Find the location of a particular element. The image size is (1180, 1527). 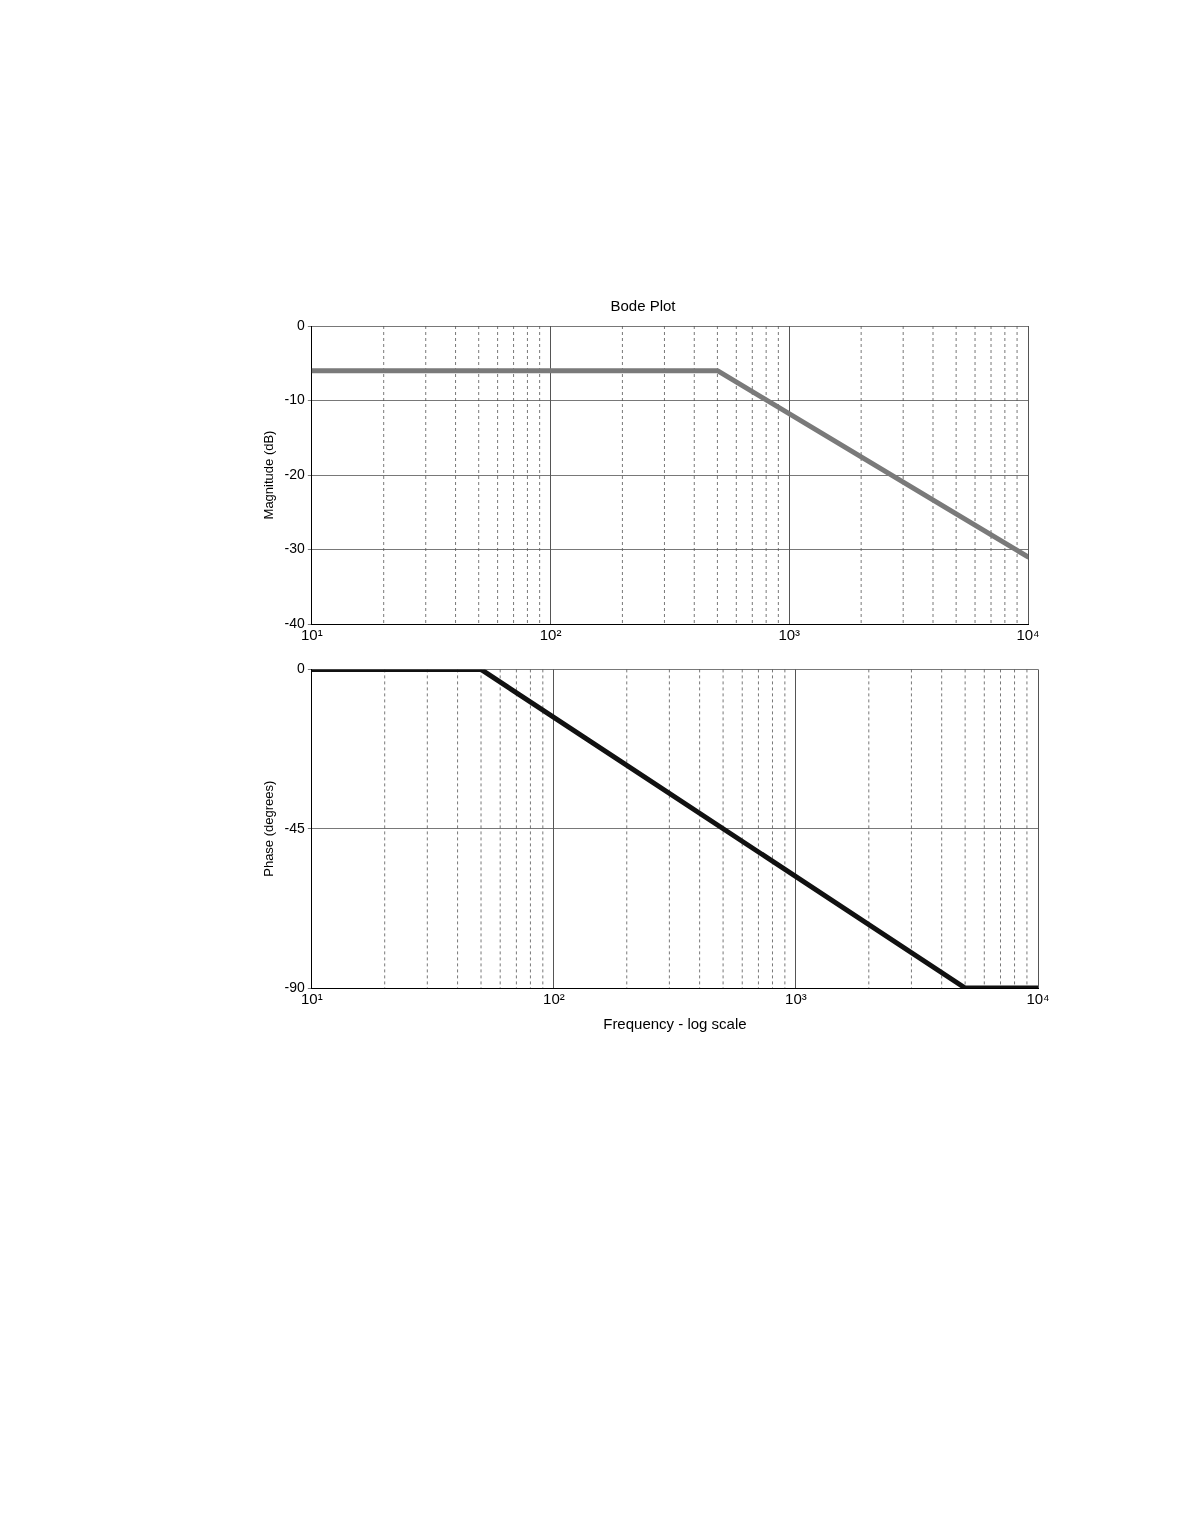

y-tick-label: -90 is located at coordinates (295, 986).